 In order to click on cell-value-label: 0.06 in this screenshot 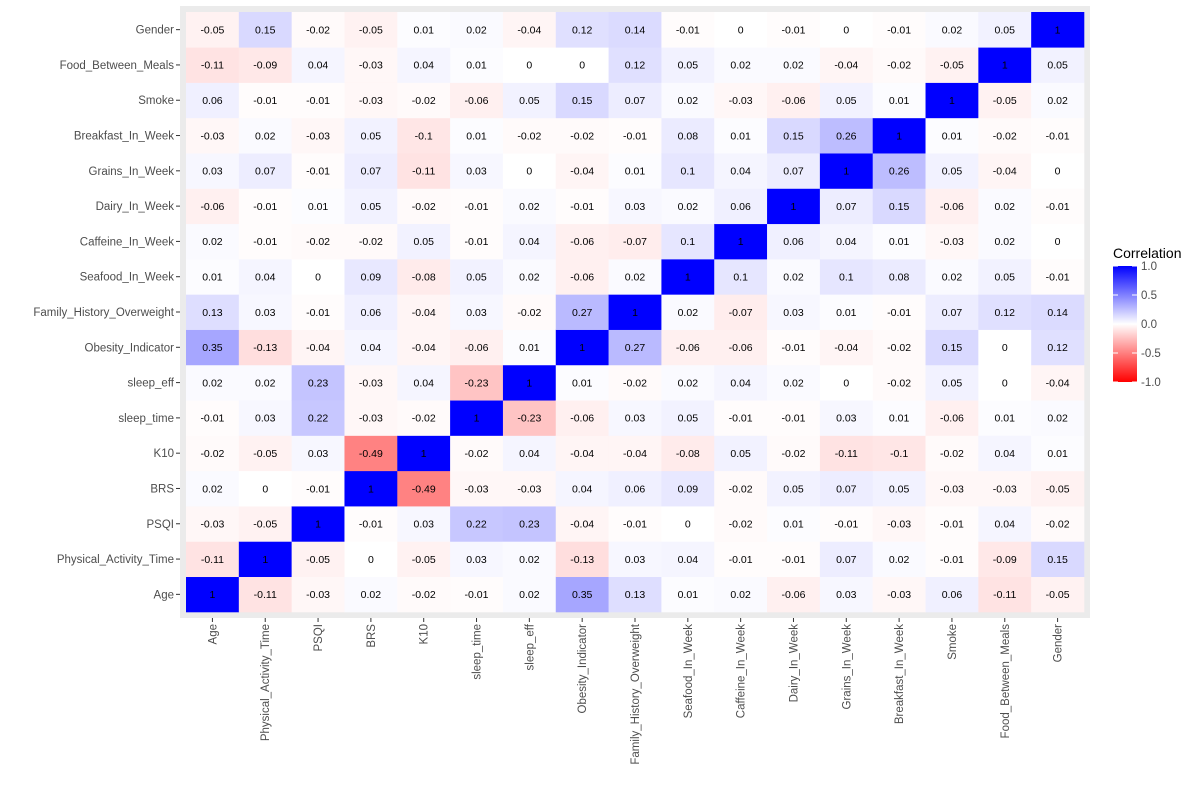, I will do `click(635, 489)`.